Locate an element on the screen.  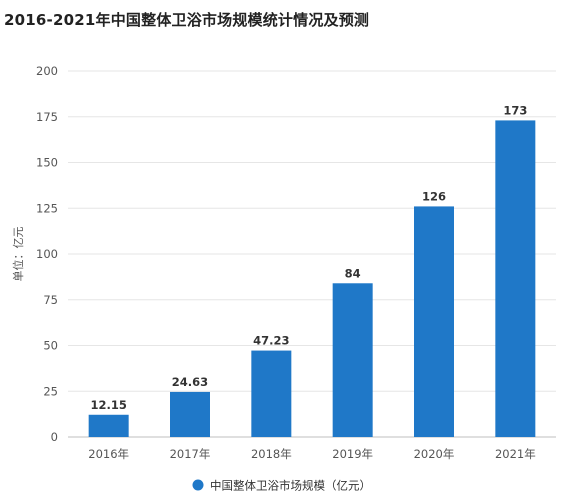
legend-marker is located at coordinates (198, 485).